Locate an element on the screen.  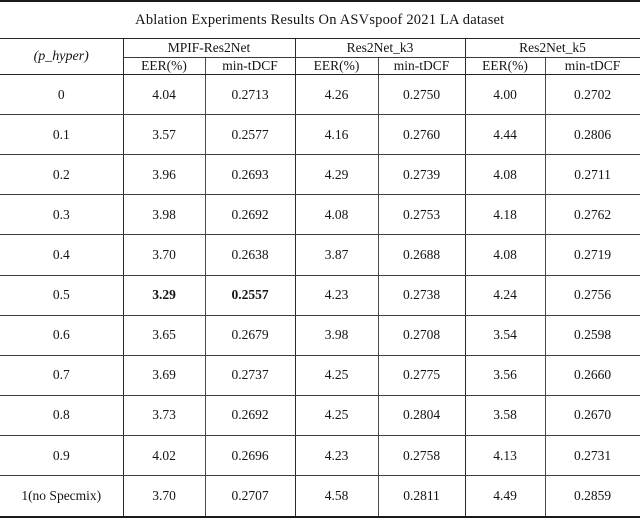
table-row: 0.8 3.73 0.2692 4.25 0.2804 3.58 0.2670 is located at coordinates (320, 415).